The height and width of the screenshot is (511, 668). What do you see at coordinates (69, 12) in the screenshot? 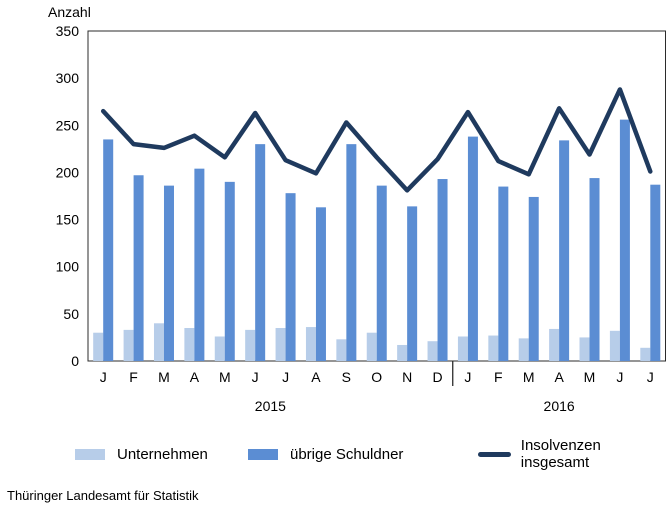
I see `y-axis-title: Anzahl` at bounding box center [69, 12].